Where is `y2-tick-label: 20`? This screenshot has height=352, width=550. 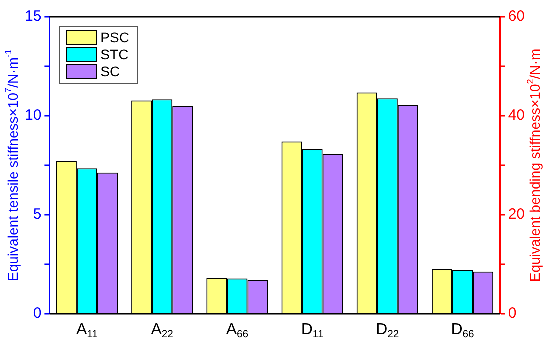 y2-tick-label: 20 is located at coordinates (517, 215).